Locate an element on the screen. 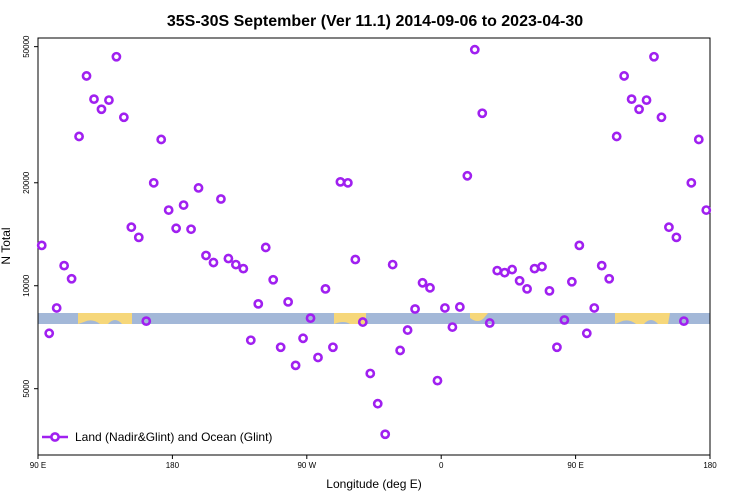 This screenshot has width=750, height=500. land-patch is located at coordinates (105, 318).